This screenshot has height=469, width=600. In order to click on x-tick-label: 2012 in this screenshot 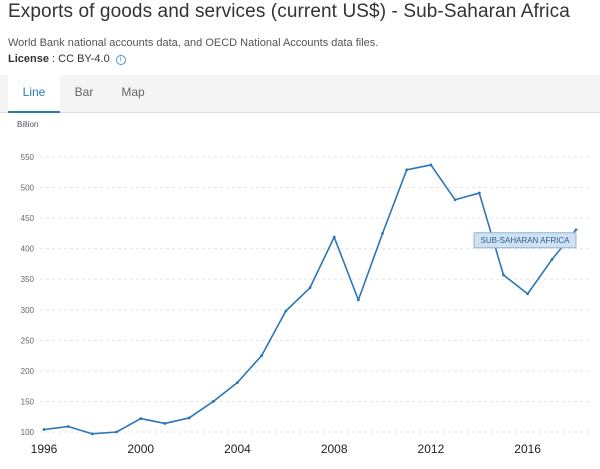, I will do `click(431, 449)`.